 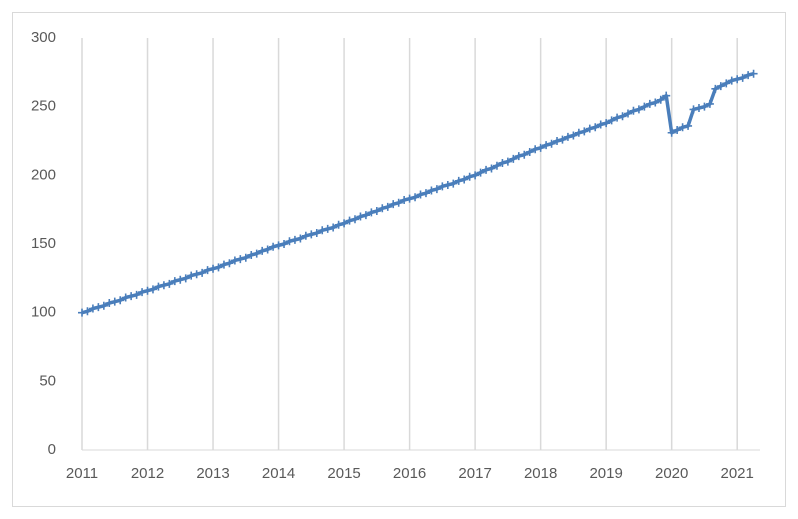 What do you see at coordinates (43, 37) in the screenshot?
I see `y-tick-label: 300` at bounding box center [43, 37].